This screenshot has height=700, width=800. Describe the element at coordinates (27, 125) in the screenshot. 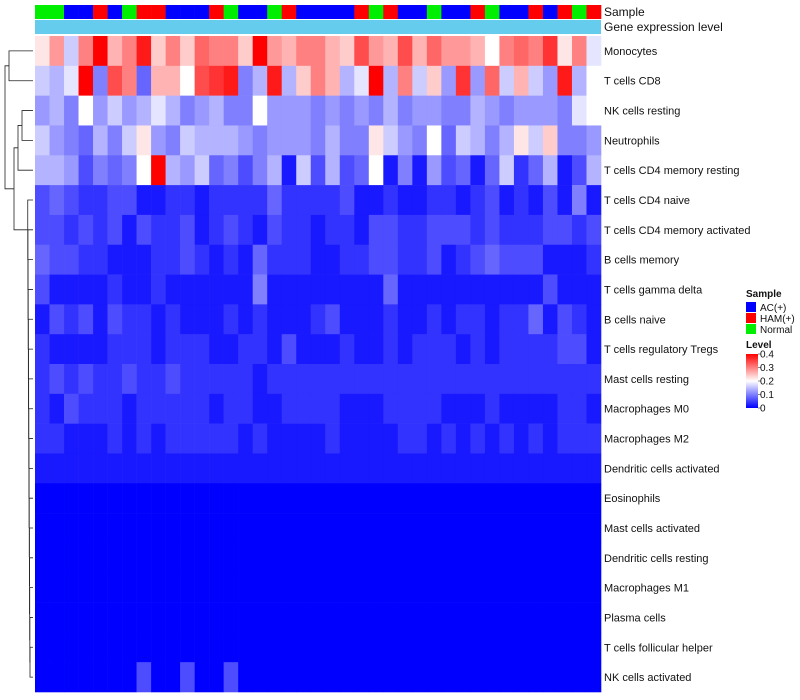

I see `dendrogram-link` at that location.